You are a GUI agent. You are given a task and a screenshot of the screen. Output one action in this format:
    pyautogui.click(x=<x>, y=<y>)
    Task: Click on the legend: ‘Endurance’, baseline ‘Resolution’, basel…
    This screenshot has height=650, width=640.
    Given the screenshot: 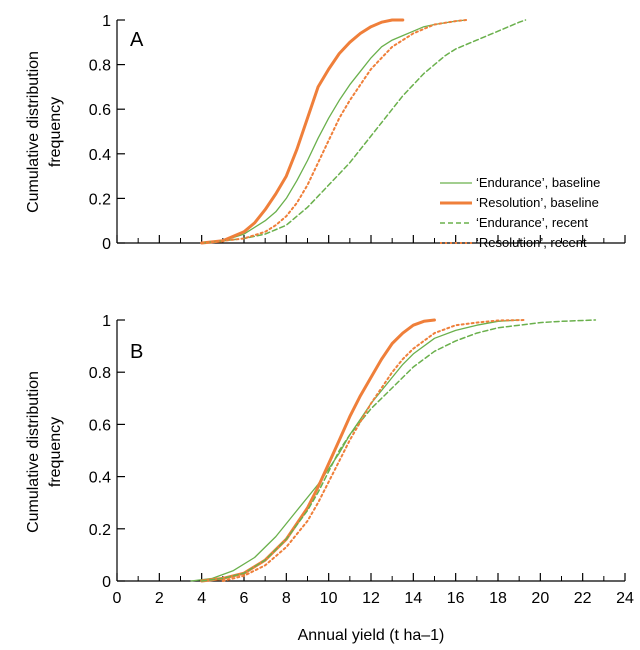 What is the action you would take?
    pyautogui.click(x=520, y=212)
    